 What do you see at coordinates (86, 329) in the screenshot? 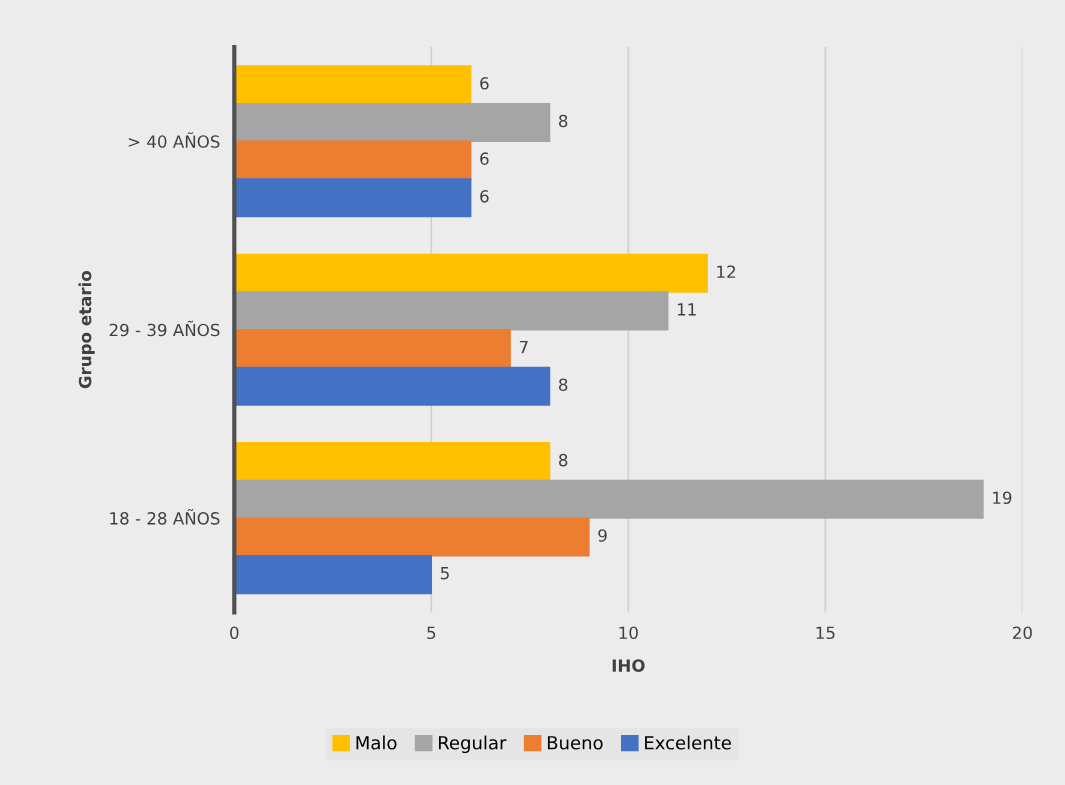
I see `y-axis-title: Grupo etario` at bounding box center [86, 329].